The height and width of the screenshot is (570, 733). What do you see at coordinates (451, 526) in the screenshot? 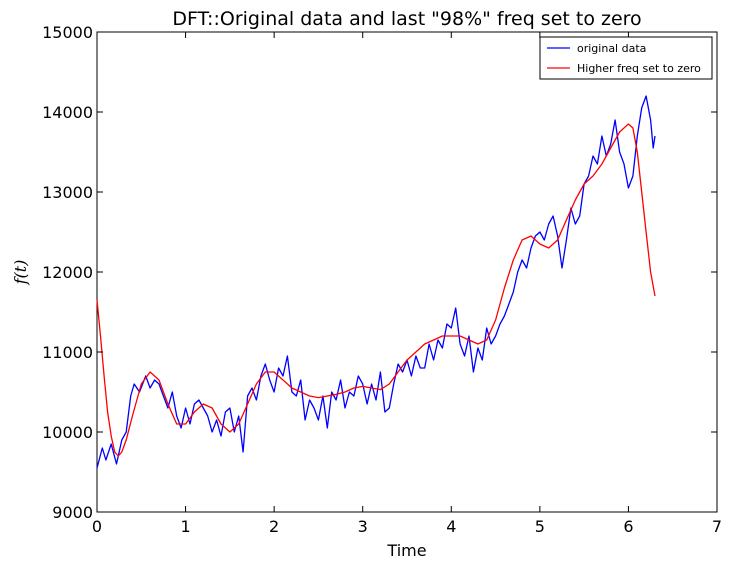
I see `x-tick-label: 4` at bounding box center [451, 526].